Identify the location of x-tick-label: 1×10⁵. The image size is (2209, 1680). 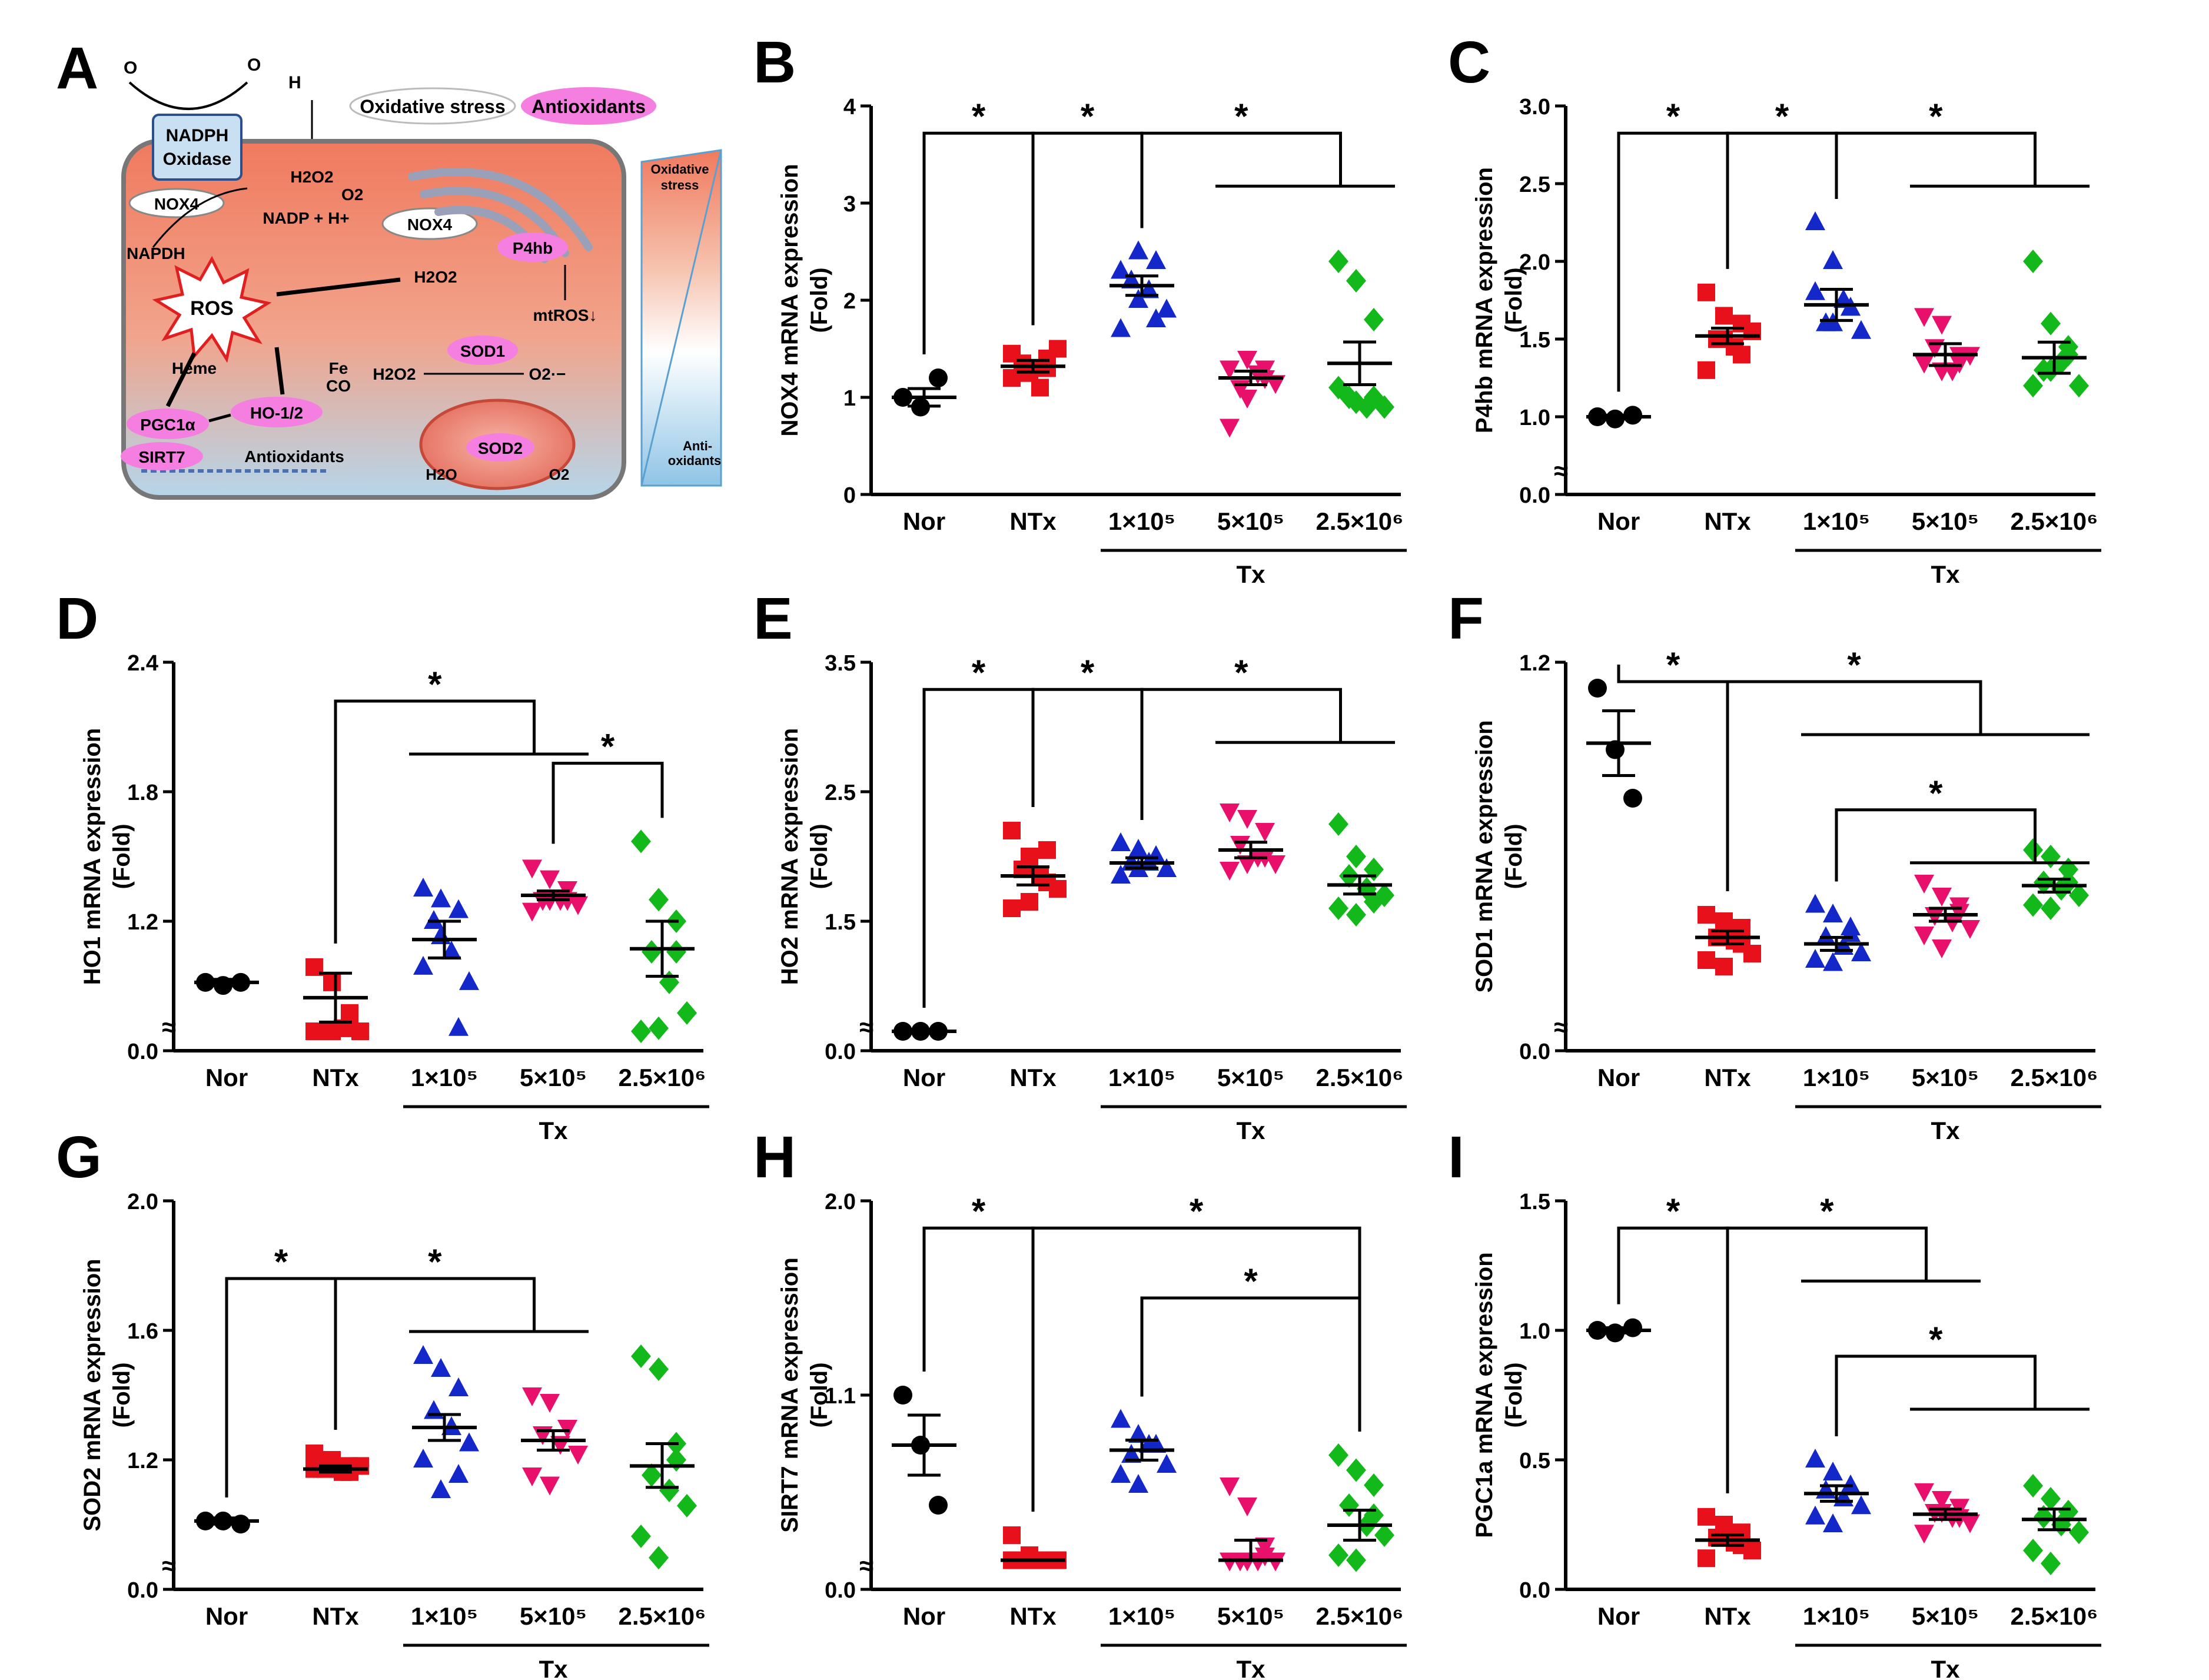
(1836, 1616).